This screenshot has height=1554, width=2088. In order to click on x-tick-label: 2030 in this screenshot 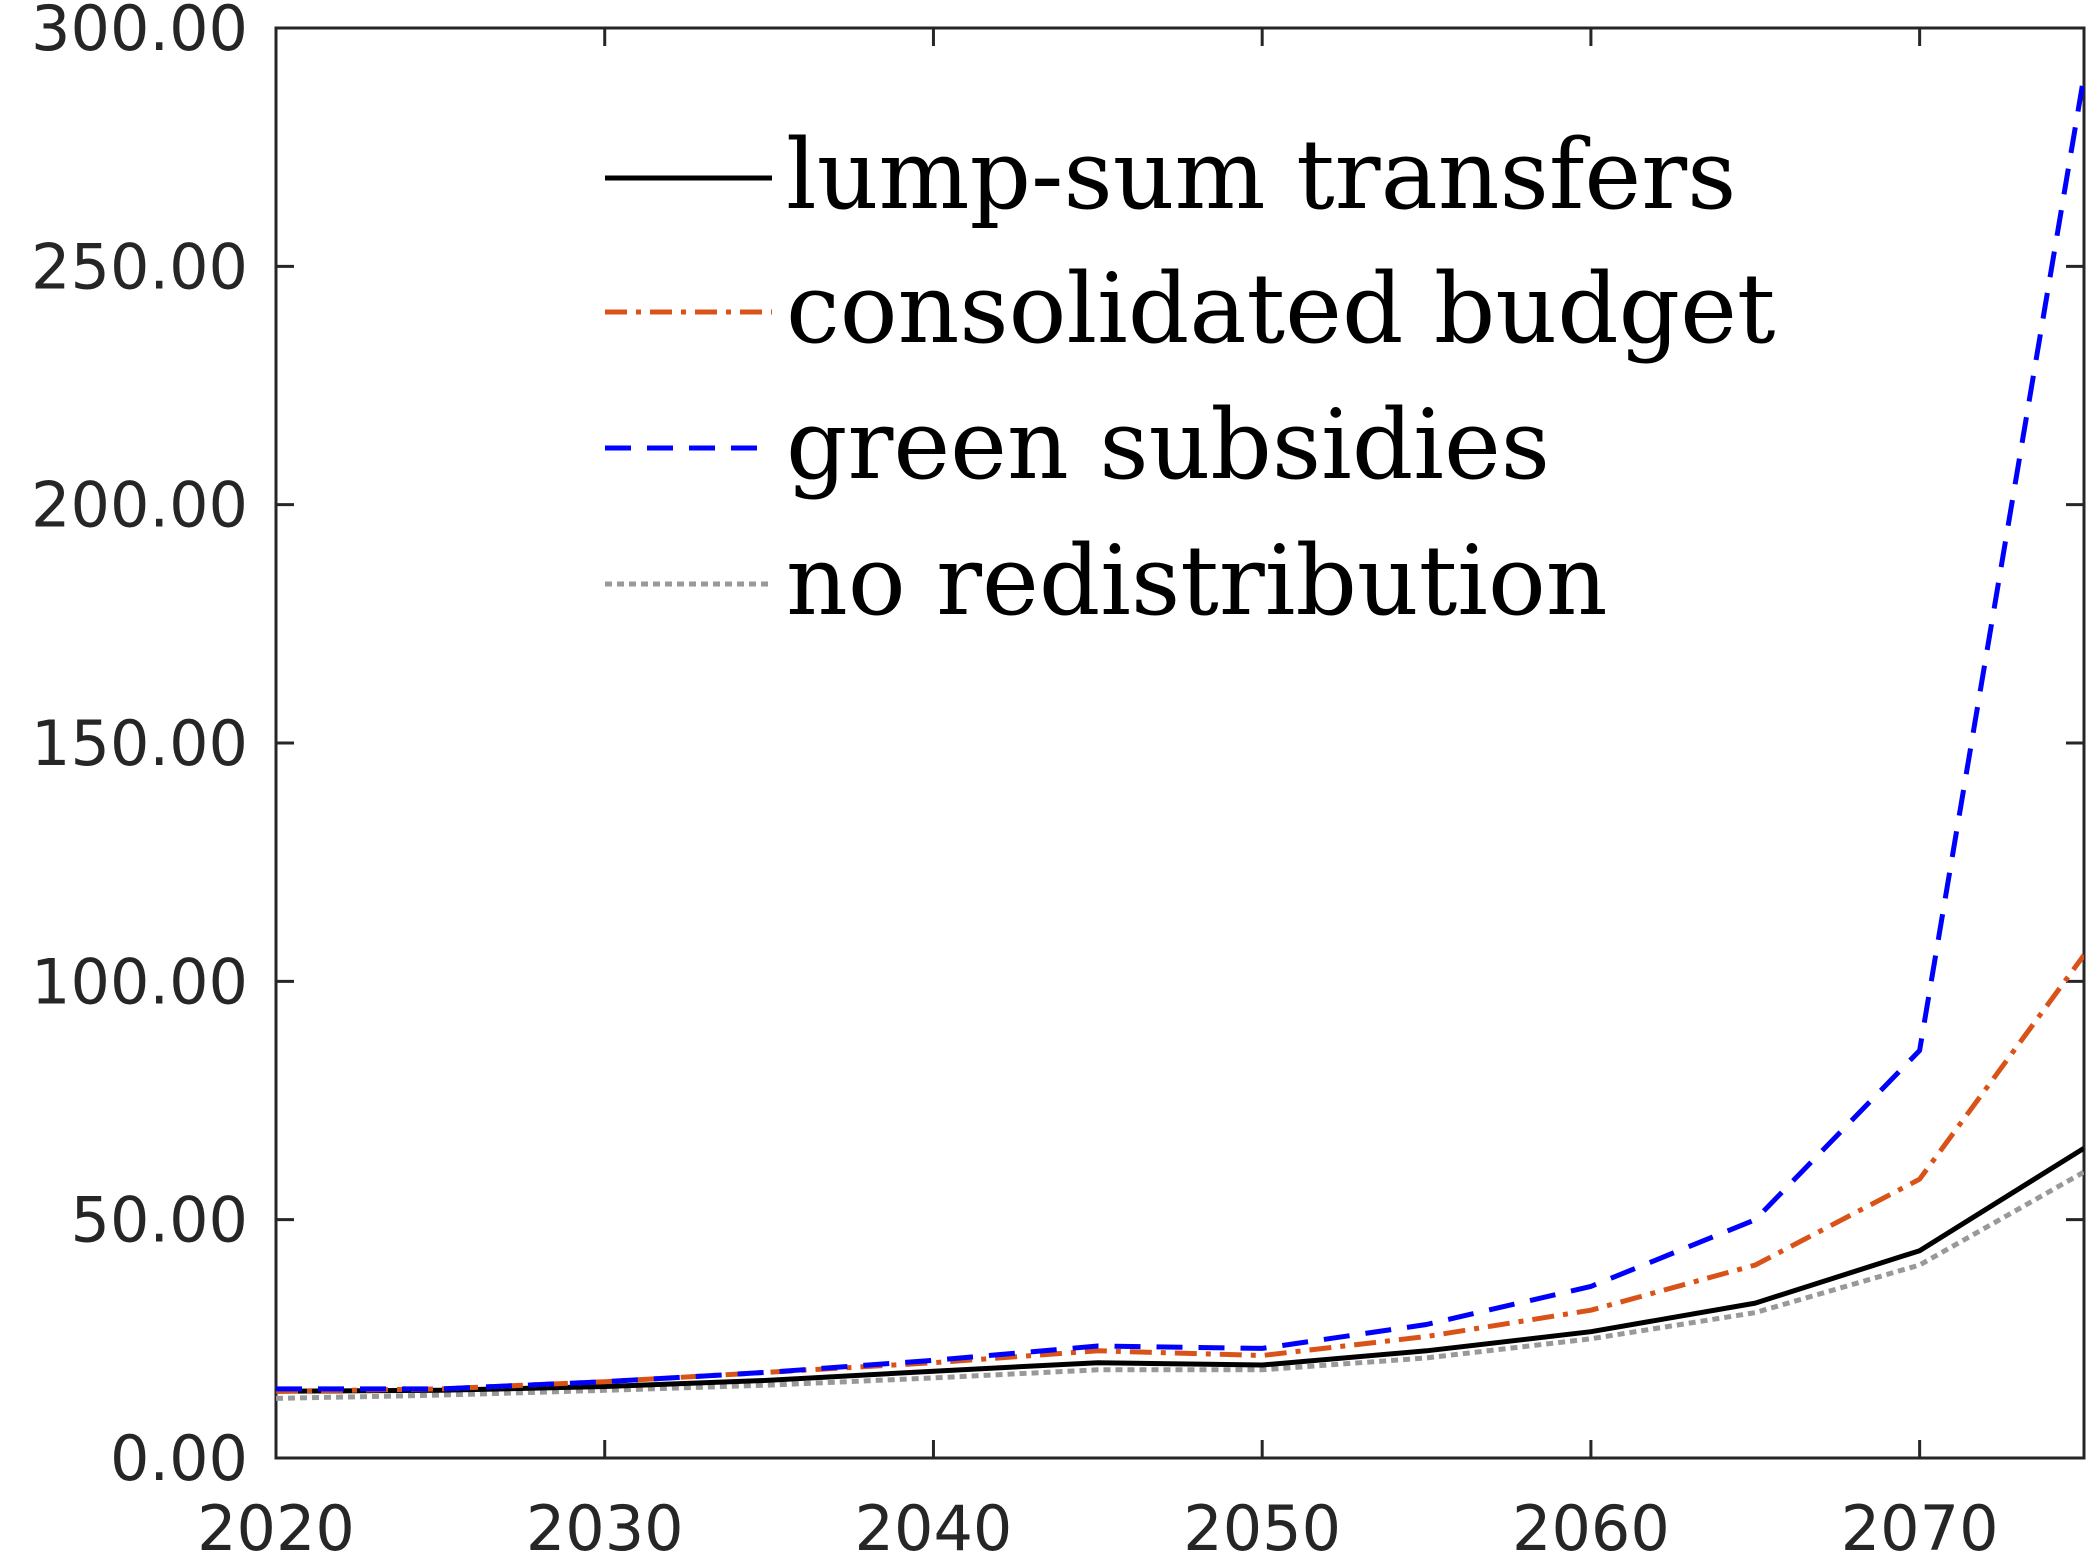, I will do `click(605, 1523)`.